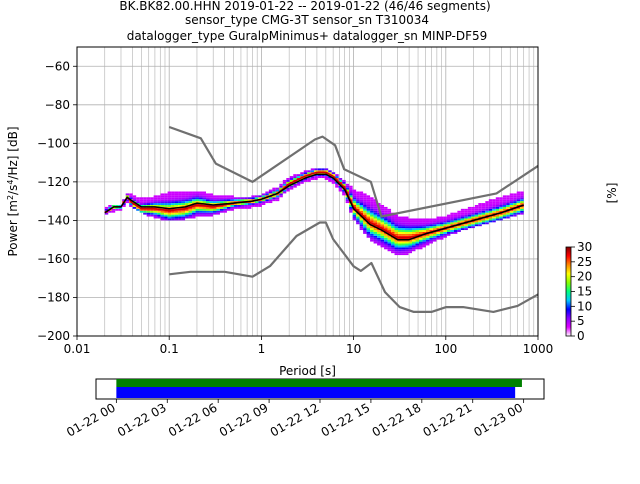 The image size is (640, 484). Describe the element at coordinates (353, 171) in the screenshot. I see `noise-model-high-curve` at that location.